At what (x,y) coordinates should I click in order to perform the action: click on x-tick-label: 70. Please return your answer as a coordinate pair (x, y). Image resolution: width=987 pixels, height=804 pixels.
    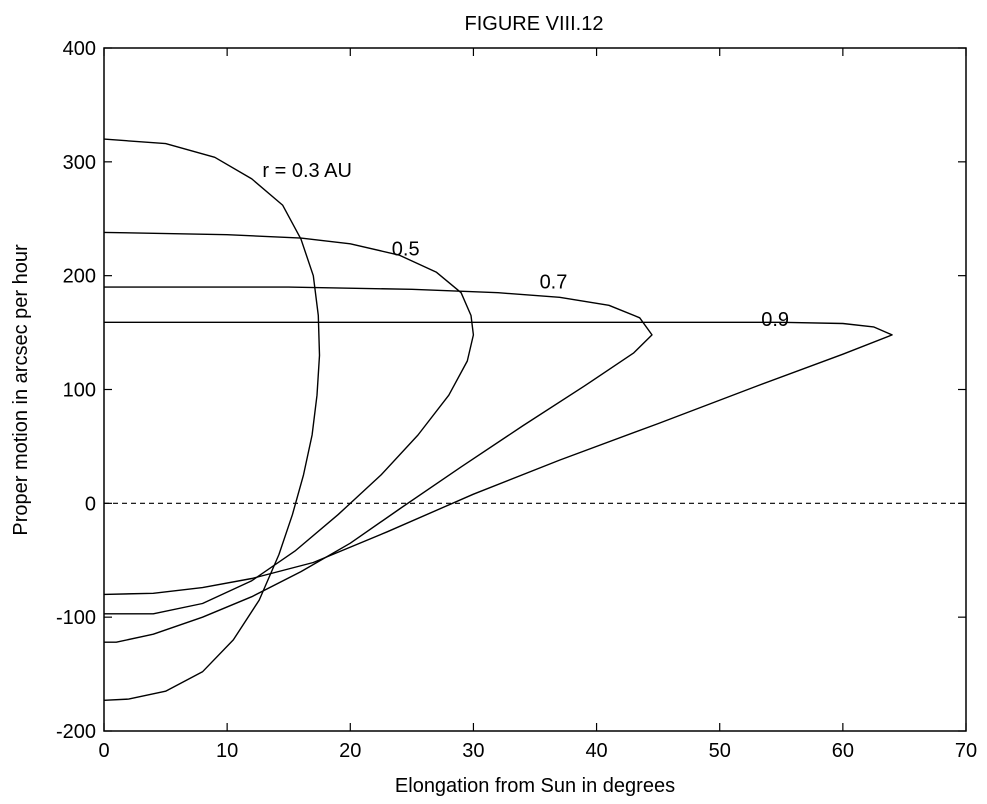
    Looking at the image, I should click on (966, 751).